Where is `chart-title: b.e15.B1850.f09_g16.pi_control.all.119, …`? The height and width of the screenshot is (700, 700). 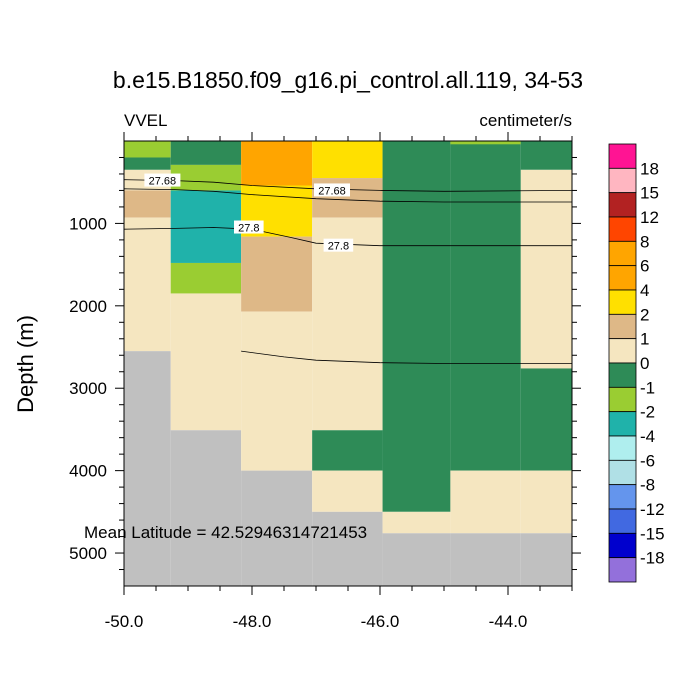 chart-title: b.e15.B1850.f09_g16.pi_control.all.119, … is located at coordinates (348, 80).